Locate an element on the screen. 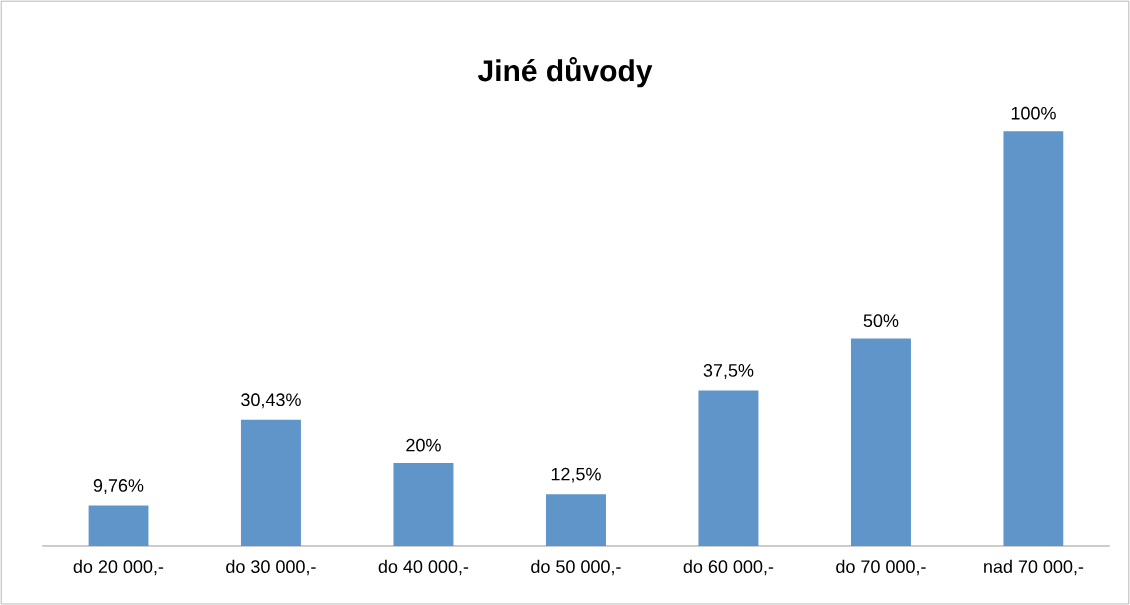 Image resolution: width=1130 pixels, height=605 pixels. x-tick-label: do 40 000,- is located at coordinates (423, 567).